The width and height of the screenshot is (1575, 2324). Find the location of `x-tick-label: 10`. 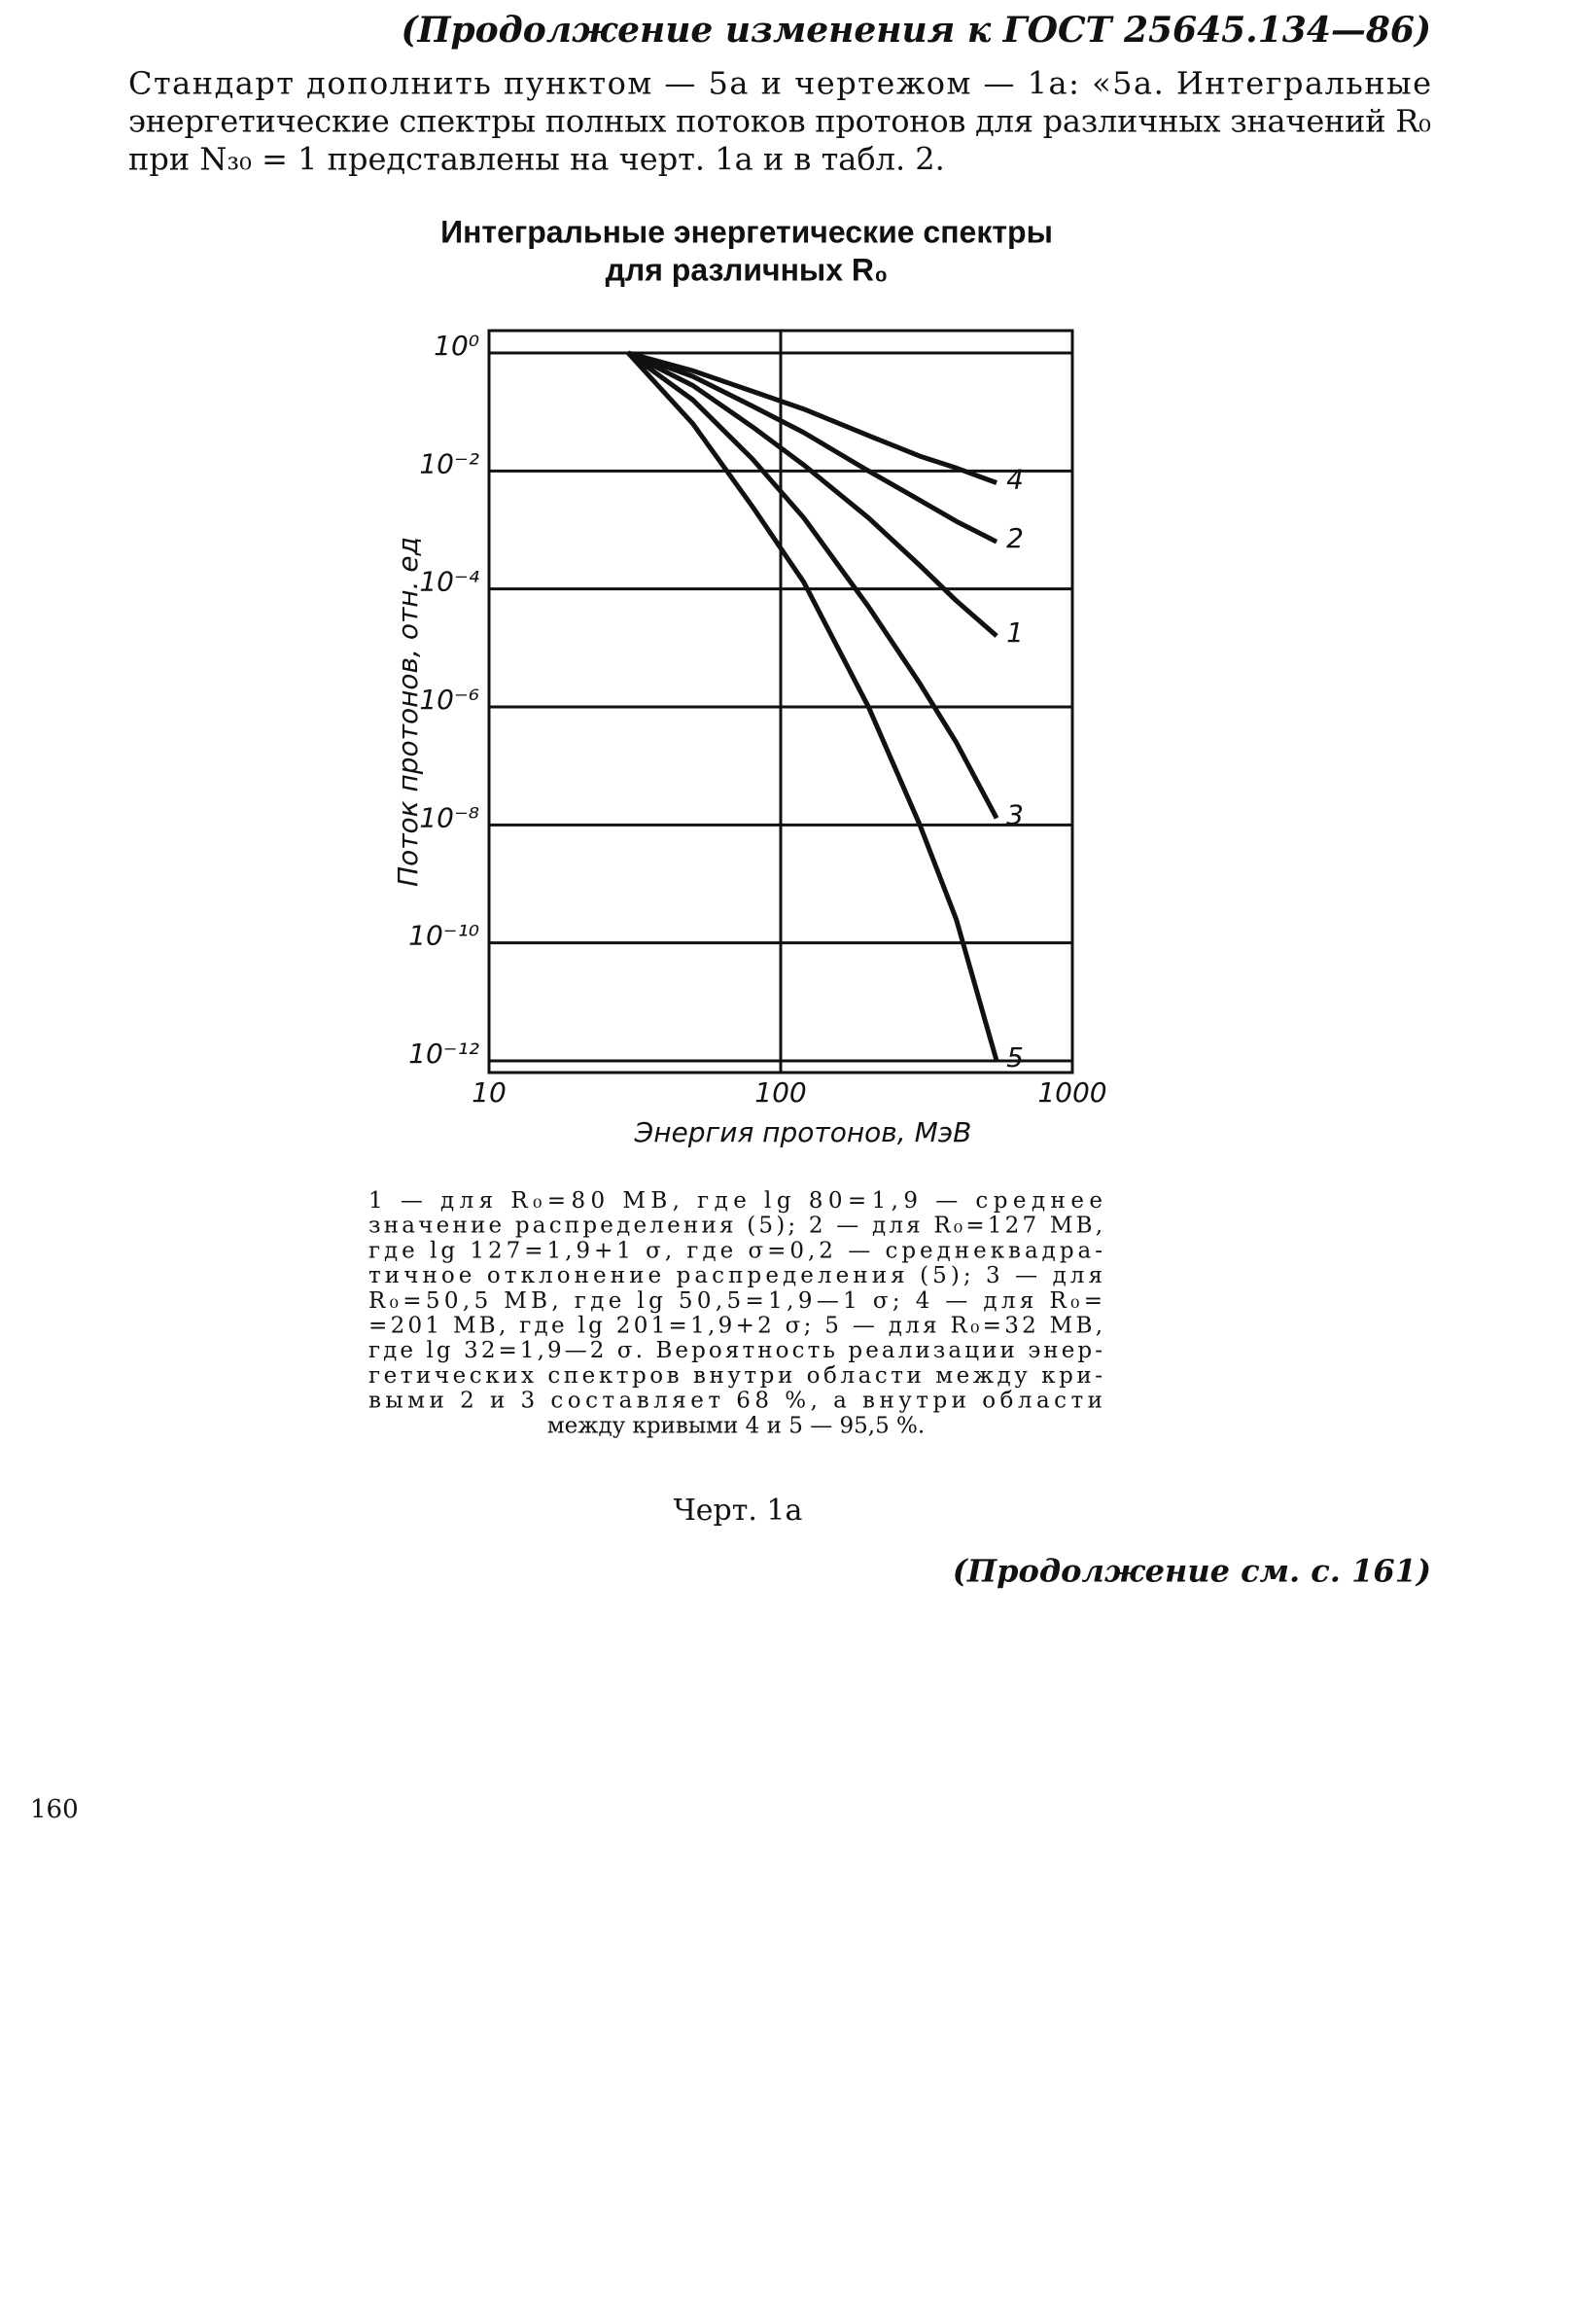

x-tick-label: 10 is located at coordinates (489, 1092).